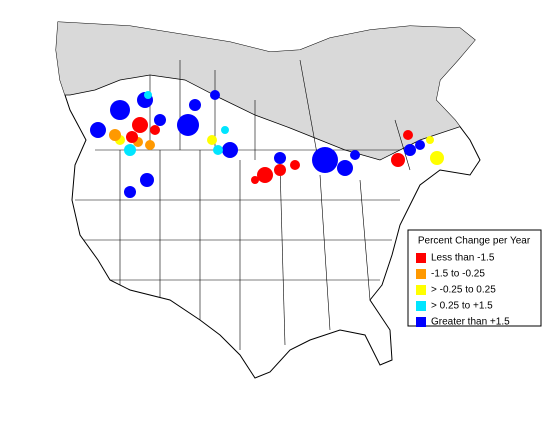 Image resolution: width=547 pixels, height=423 pixels. What do you see at coordinates (462, 306) in the screenshot?
I see `legend-label: > 0.25 to +1.5` at bounding box center [462, 306].